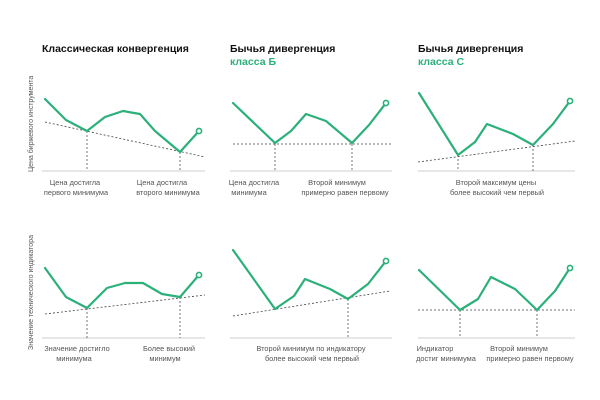  What do you see at coordinates (170, 353) in the screenshot?
I see `annotation-r2c1-higher-min: Более высокий минимум` at bounding box center [170, 353].